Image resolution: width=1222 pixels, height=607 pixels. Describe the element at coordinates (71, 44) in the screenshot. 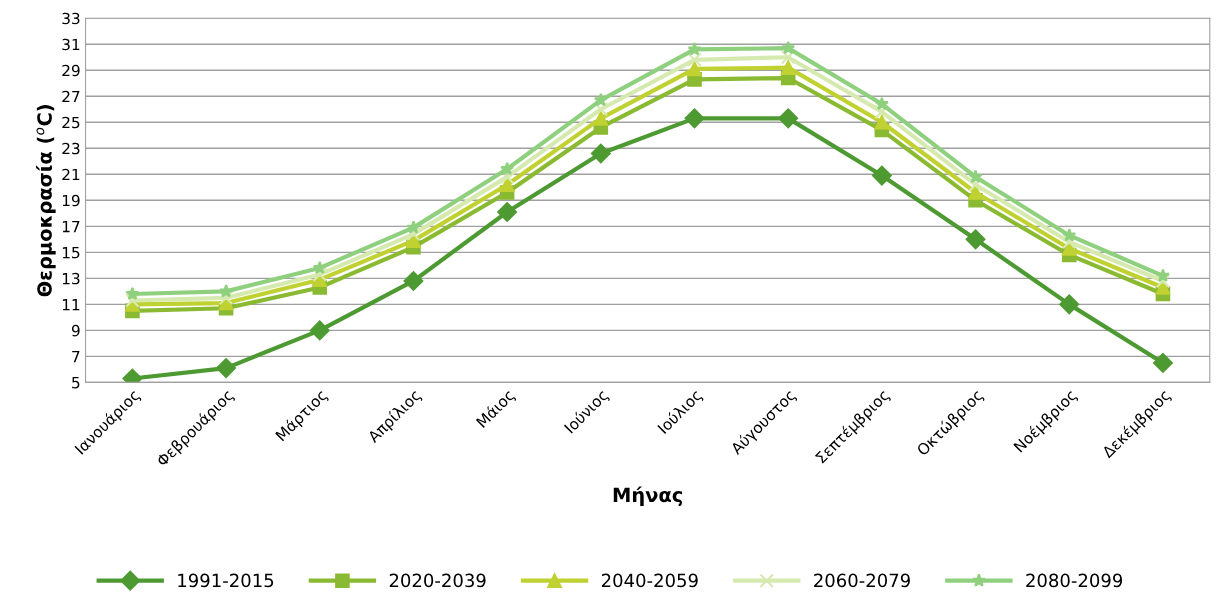

I see `y-tick-label: 31` at that location.